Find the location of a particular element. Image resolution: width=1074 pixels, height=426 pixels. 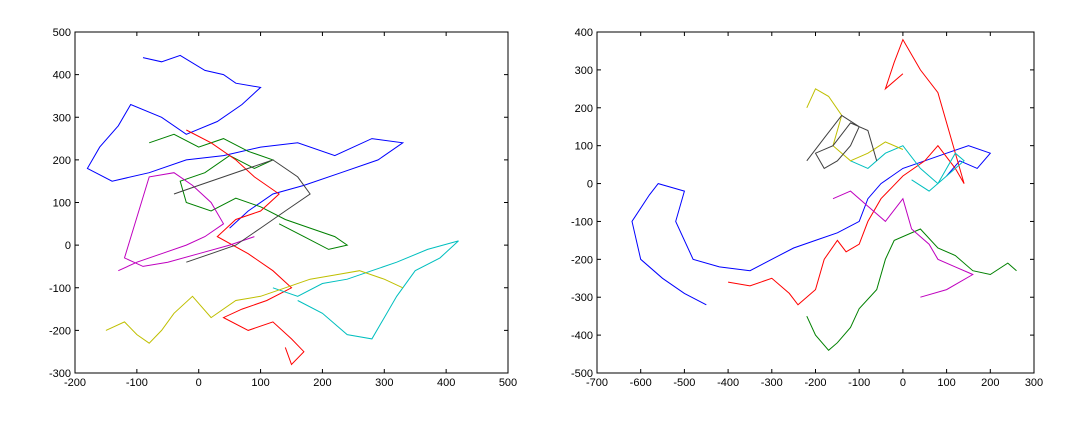

y-tick-label: -400 is located at coordinates (582, 336).